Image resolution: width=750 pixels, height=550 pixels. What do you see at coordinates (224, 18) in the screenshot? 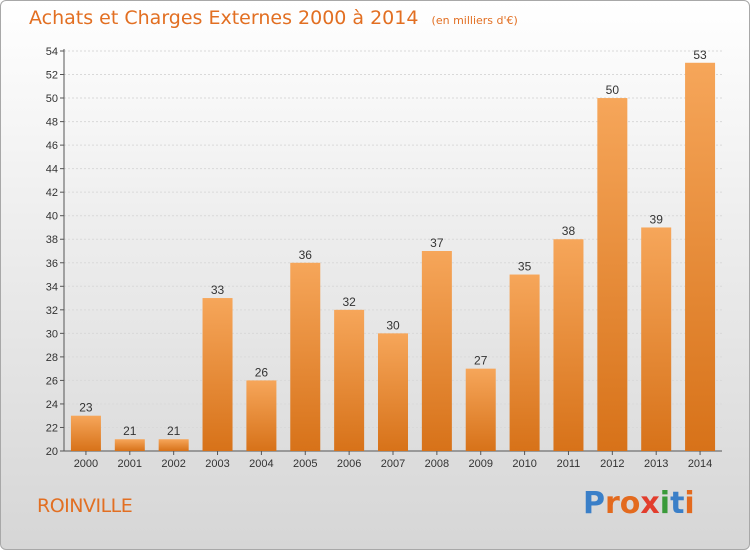
I see `chart-title-text: Achats et Charges Externes 2000 à 2014` at bounding box center [224, 18].